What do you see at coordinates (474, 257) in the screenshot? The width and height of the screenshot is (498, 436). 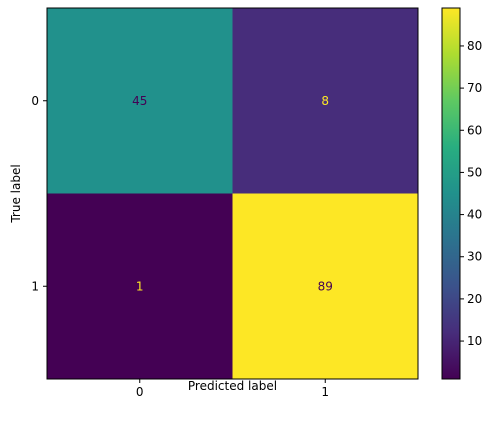 I see `colorbar-tick-label-2: 30` at bounding box center [474, 257].